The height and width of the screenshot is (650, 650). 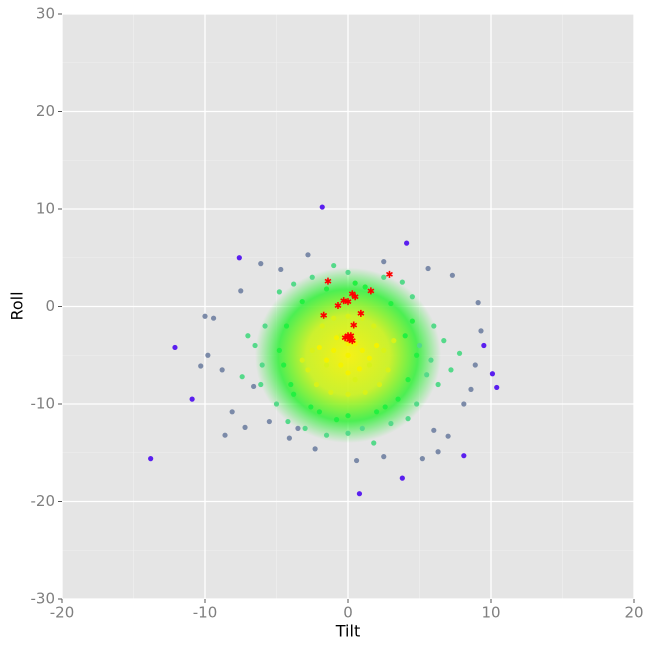 What do you see at coordinates (490, 613) in the screenshot?
I see `x-tick-label: 10` at bounding box center [490, 613].